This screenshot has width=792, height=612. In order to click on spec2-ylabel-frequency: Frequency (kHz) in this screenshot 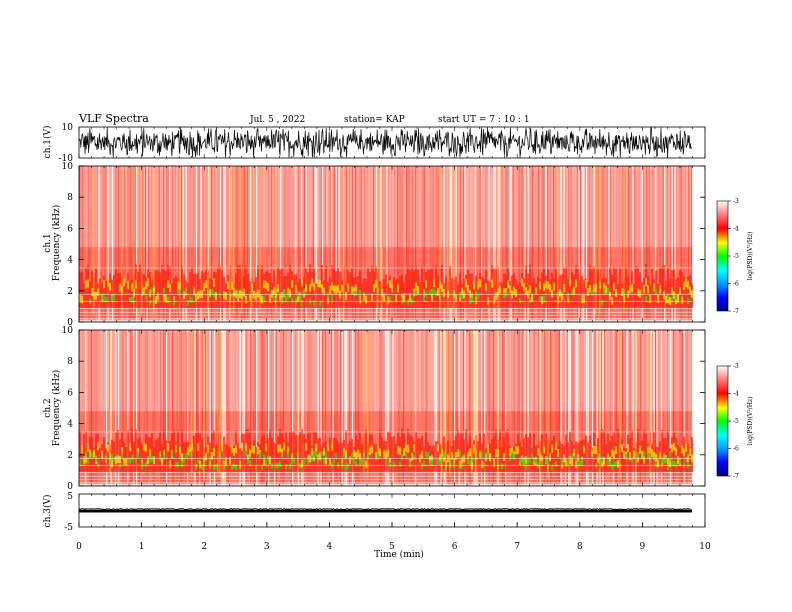, I will do `click(56, 408)`.